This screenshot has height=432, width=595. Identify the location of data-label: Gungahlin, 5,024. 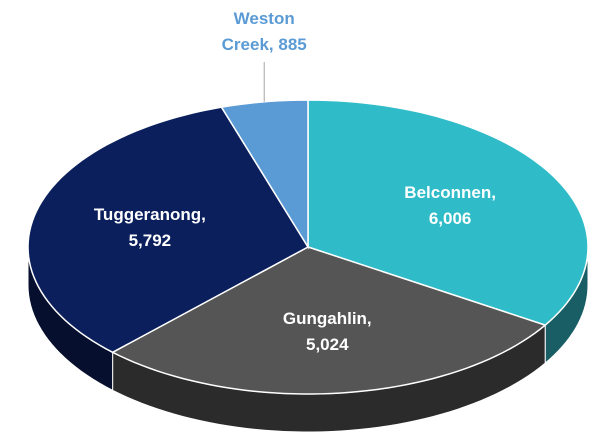
(327, 331).